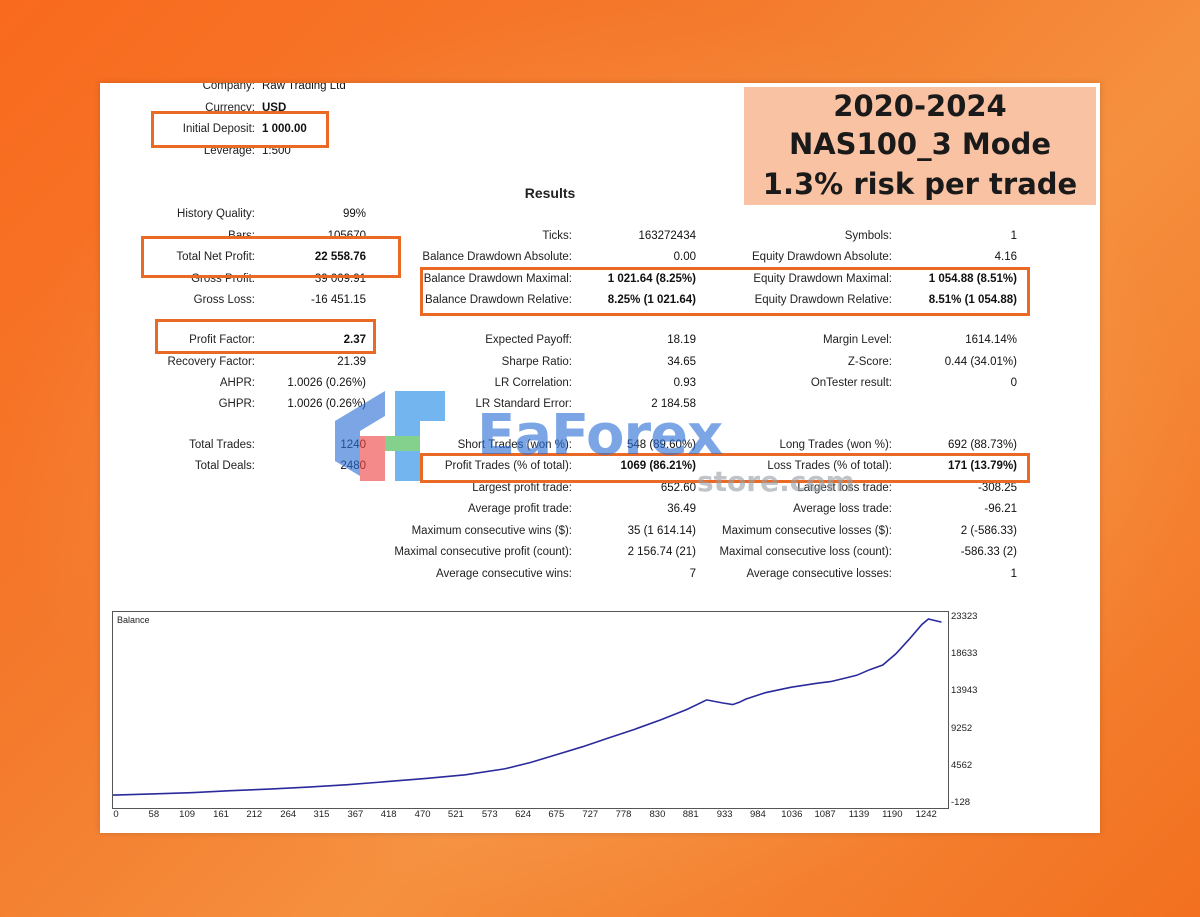  Describe the element at coordinates (684, 383) in the screenshot. I see `stat-value: 0.93` at that location.